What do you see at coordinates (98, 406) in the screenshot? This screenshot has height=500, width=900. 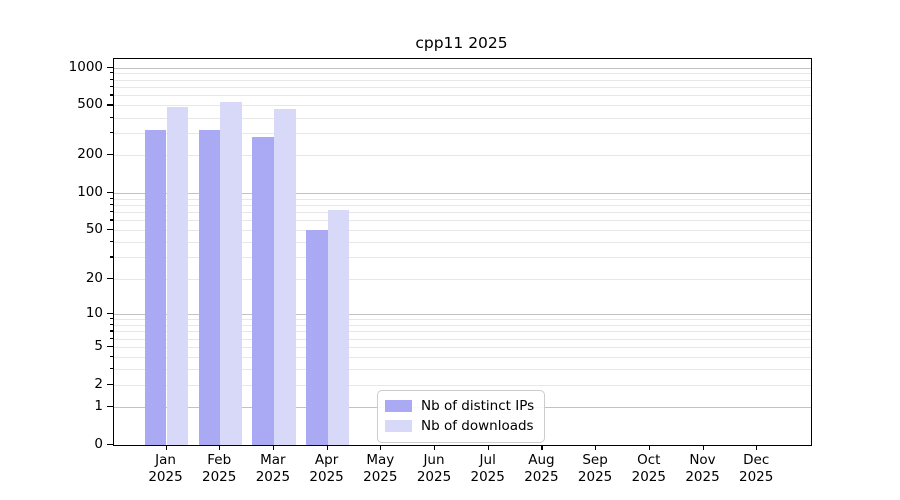 I see `y-axis-tick-label: 1` at bounding box center [98, 406].